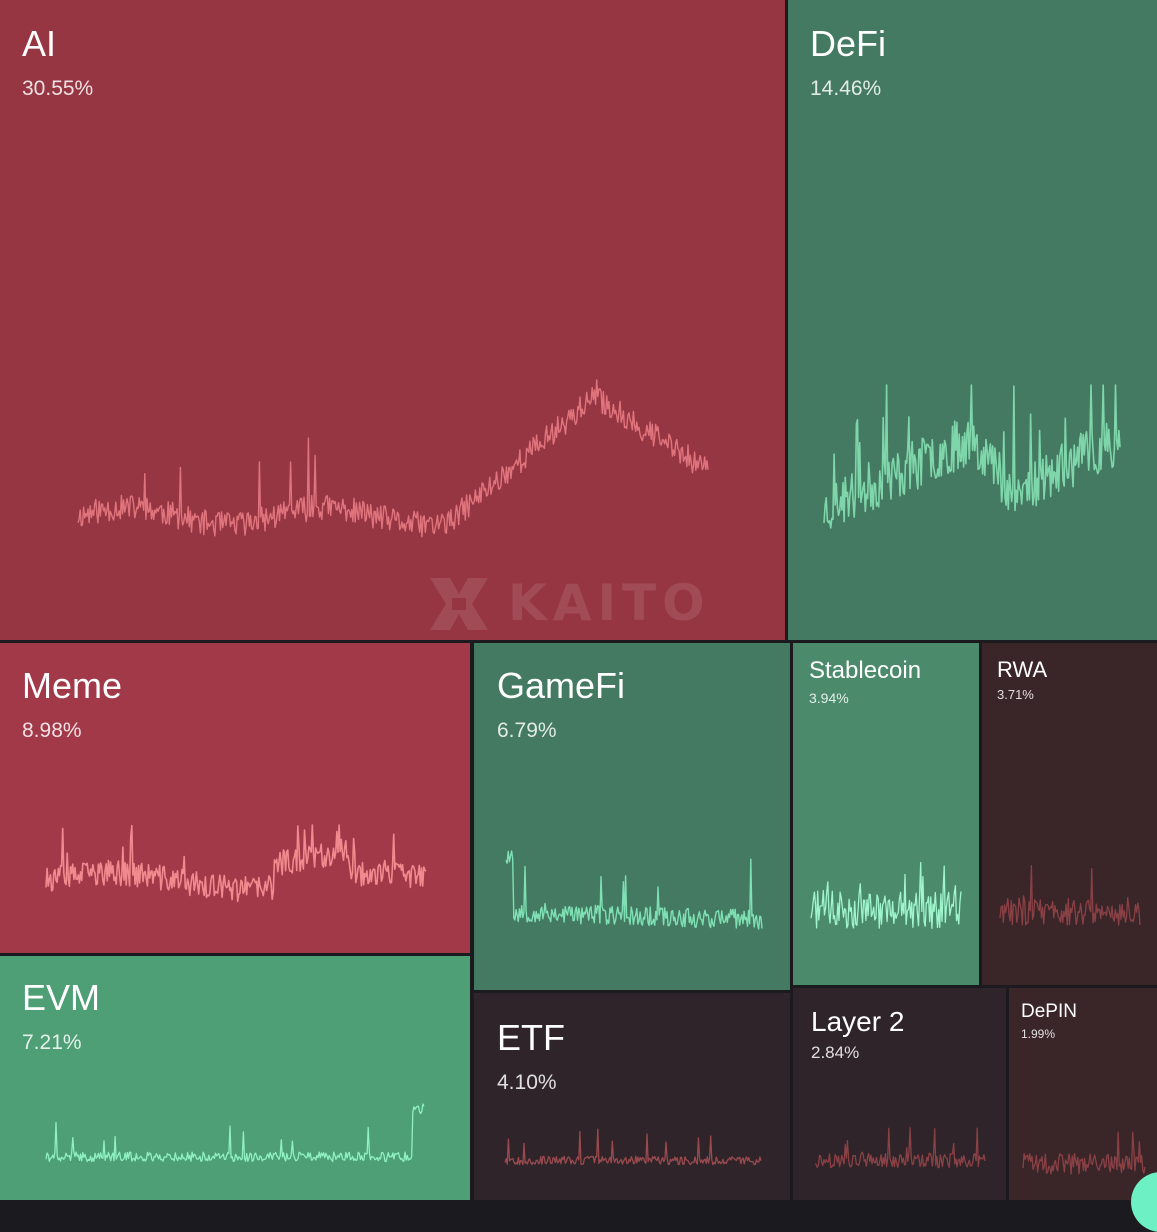 The width and height of the screenshot is (1157, 1232). What do you see at coordinates (886, 814) in the screenshot?
I see `tile-stablecoin: Stablecoin 3.94%` at bounding box center [886, 814].